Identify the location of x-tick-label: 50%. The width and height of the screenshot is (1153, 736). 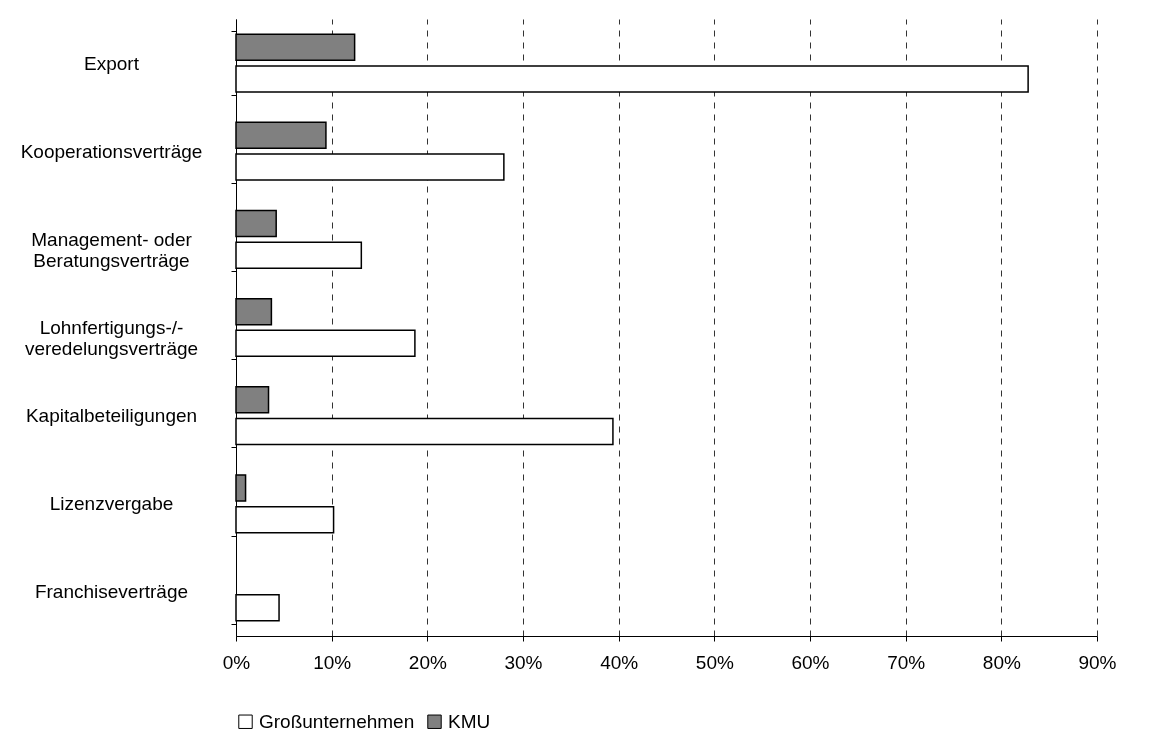
(714, 662).